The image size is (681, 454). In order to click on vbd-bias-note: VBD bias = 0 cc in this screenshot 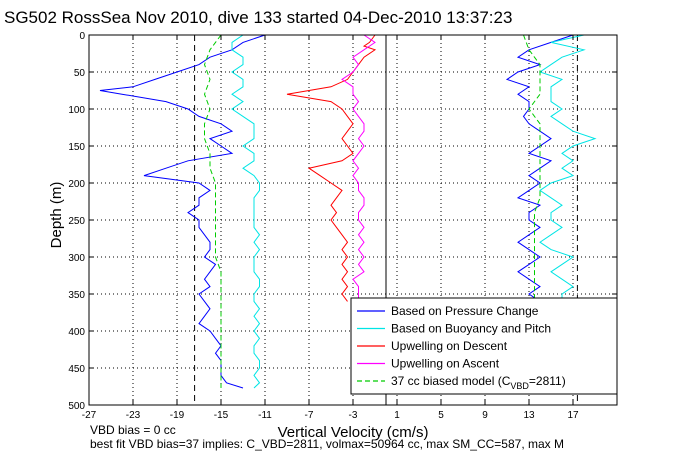, I will do `click(133, 430)`.